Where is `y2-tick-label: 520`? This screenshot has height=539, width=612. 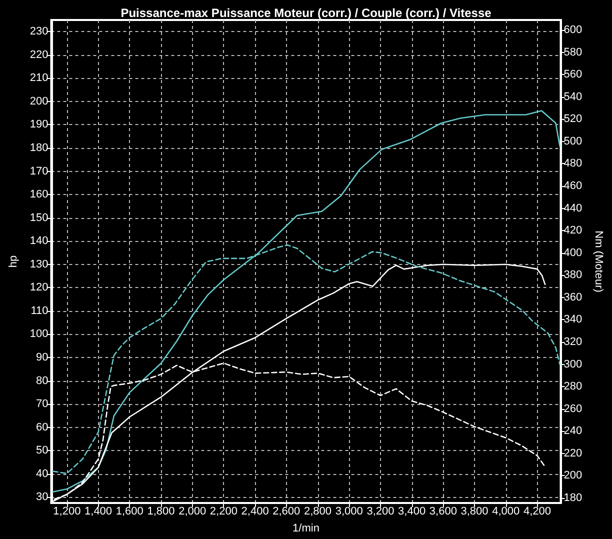
y2-tick-label: 520 is located at coordinates (573, 119).